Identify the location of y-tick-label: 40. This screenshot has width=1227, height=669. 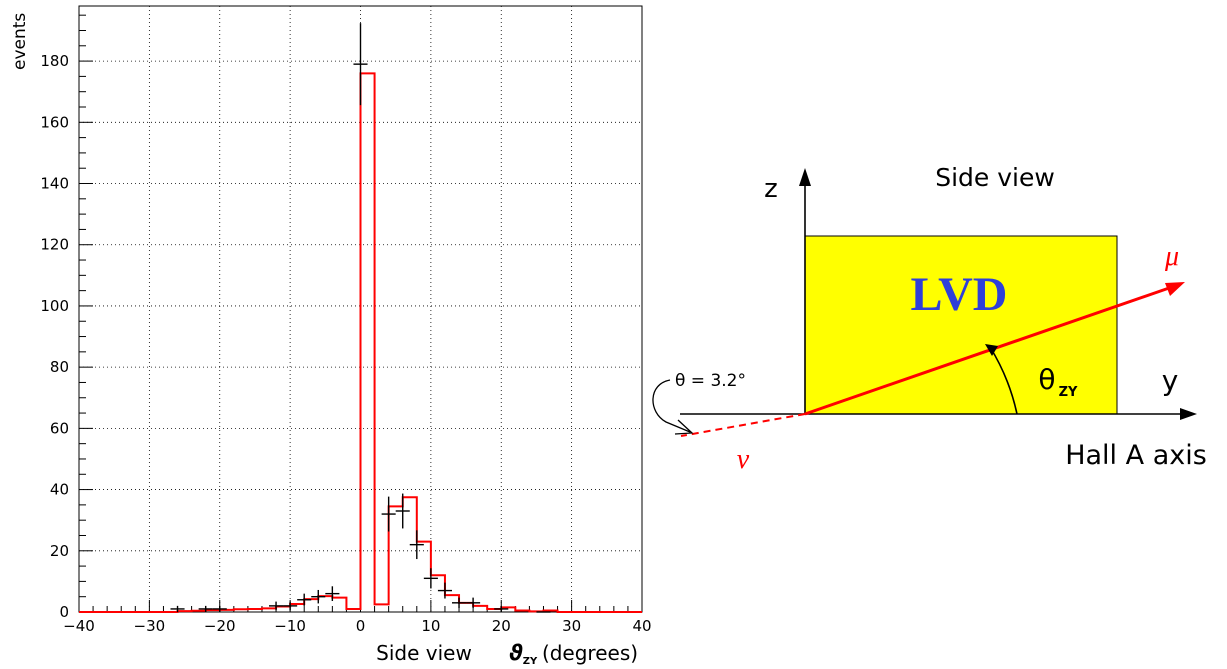
(59, 490).